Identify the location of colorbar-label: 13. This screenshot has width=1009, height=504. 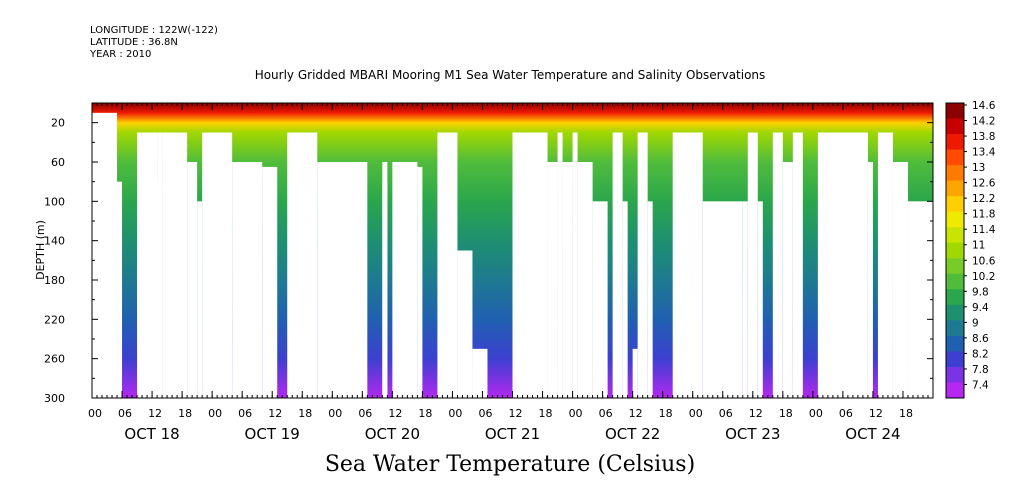
(978, 168).